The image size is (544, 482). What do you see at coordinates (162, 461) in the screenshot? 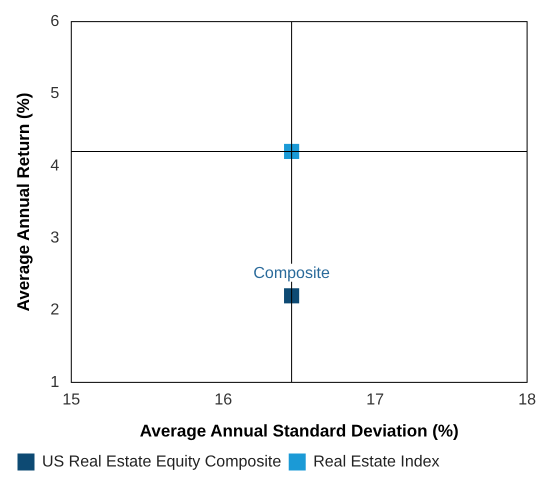
I see `legend-label: US Real Estate Equity Composite` at bounding box center [162, 461].